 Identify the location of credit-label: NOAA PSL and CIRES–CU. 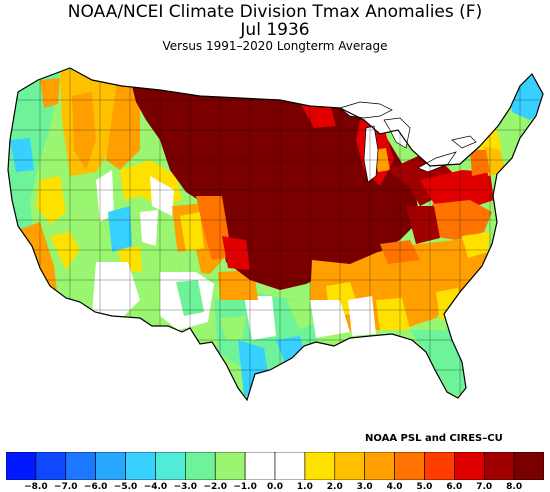
(434, 438).